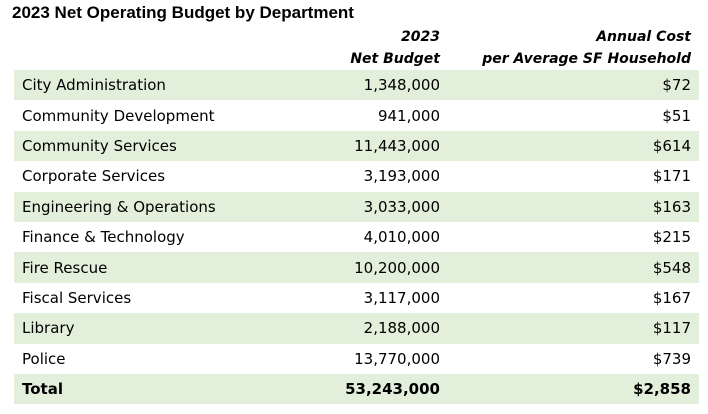 This screenshot has width=708, height=414. I want to click on net-budget-cell: 941,000, so click(408, 115).